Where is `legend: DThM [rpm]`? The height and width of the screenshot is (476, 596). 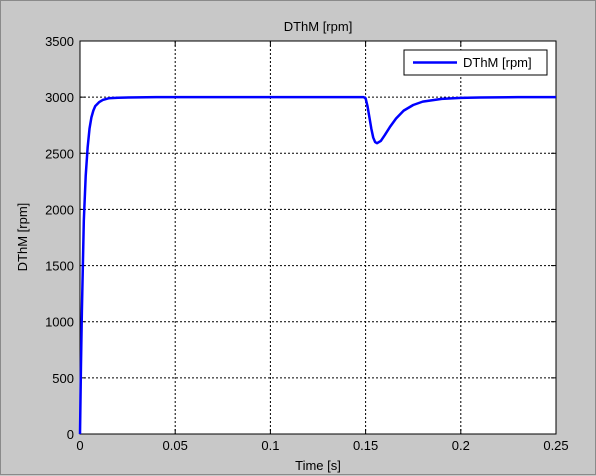 legend: DThM [rpm] is located at coordinates (475, 62).